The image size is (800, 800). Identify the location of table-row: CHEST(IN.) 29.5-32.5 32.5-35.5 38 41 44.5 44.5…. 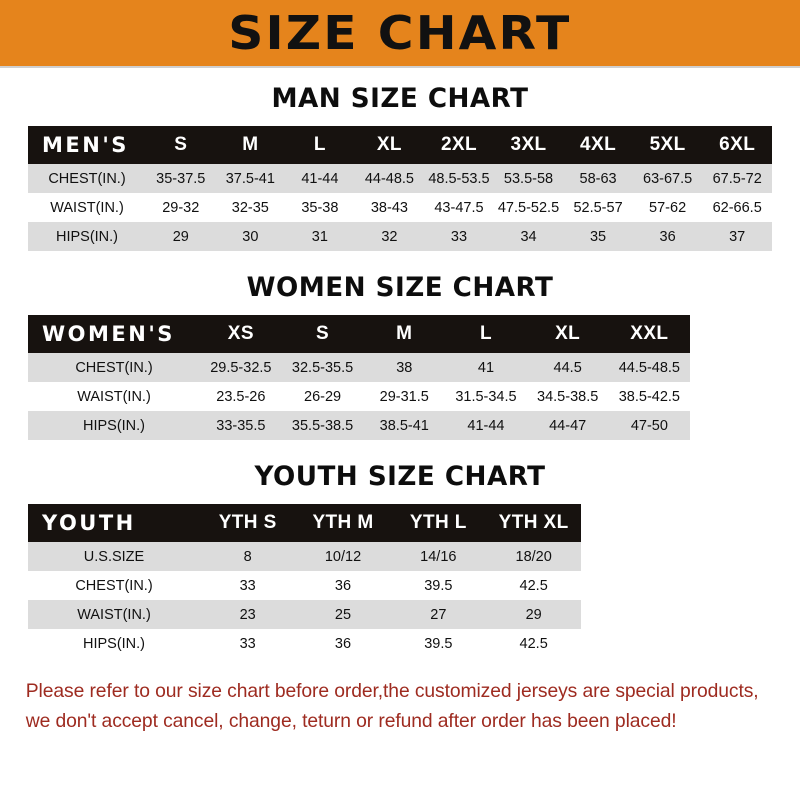
(400, 367).